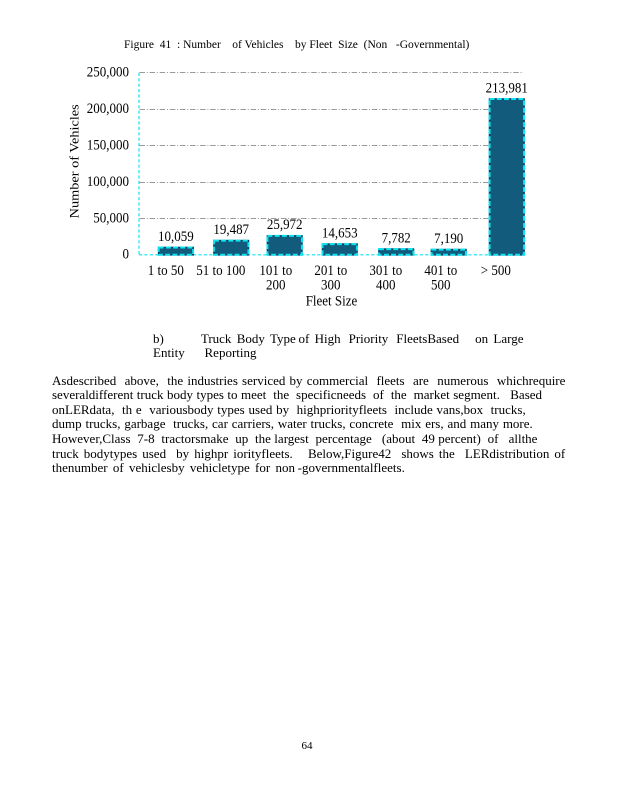 The width and height of the screenshot is (618, 800). What do you see at coordinates (176, 236) in the screenshot?
I see `svg-text: 10,059` at bounding box center [176, 236].